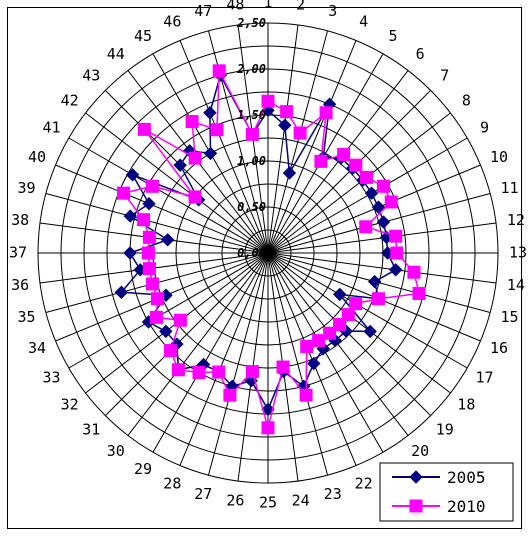 The image size is (530, 537). Describe the element at coordinates (518, 253) in the screenshot. I see `category-label-13: 13` at that location.